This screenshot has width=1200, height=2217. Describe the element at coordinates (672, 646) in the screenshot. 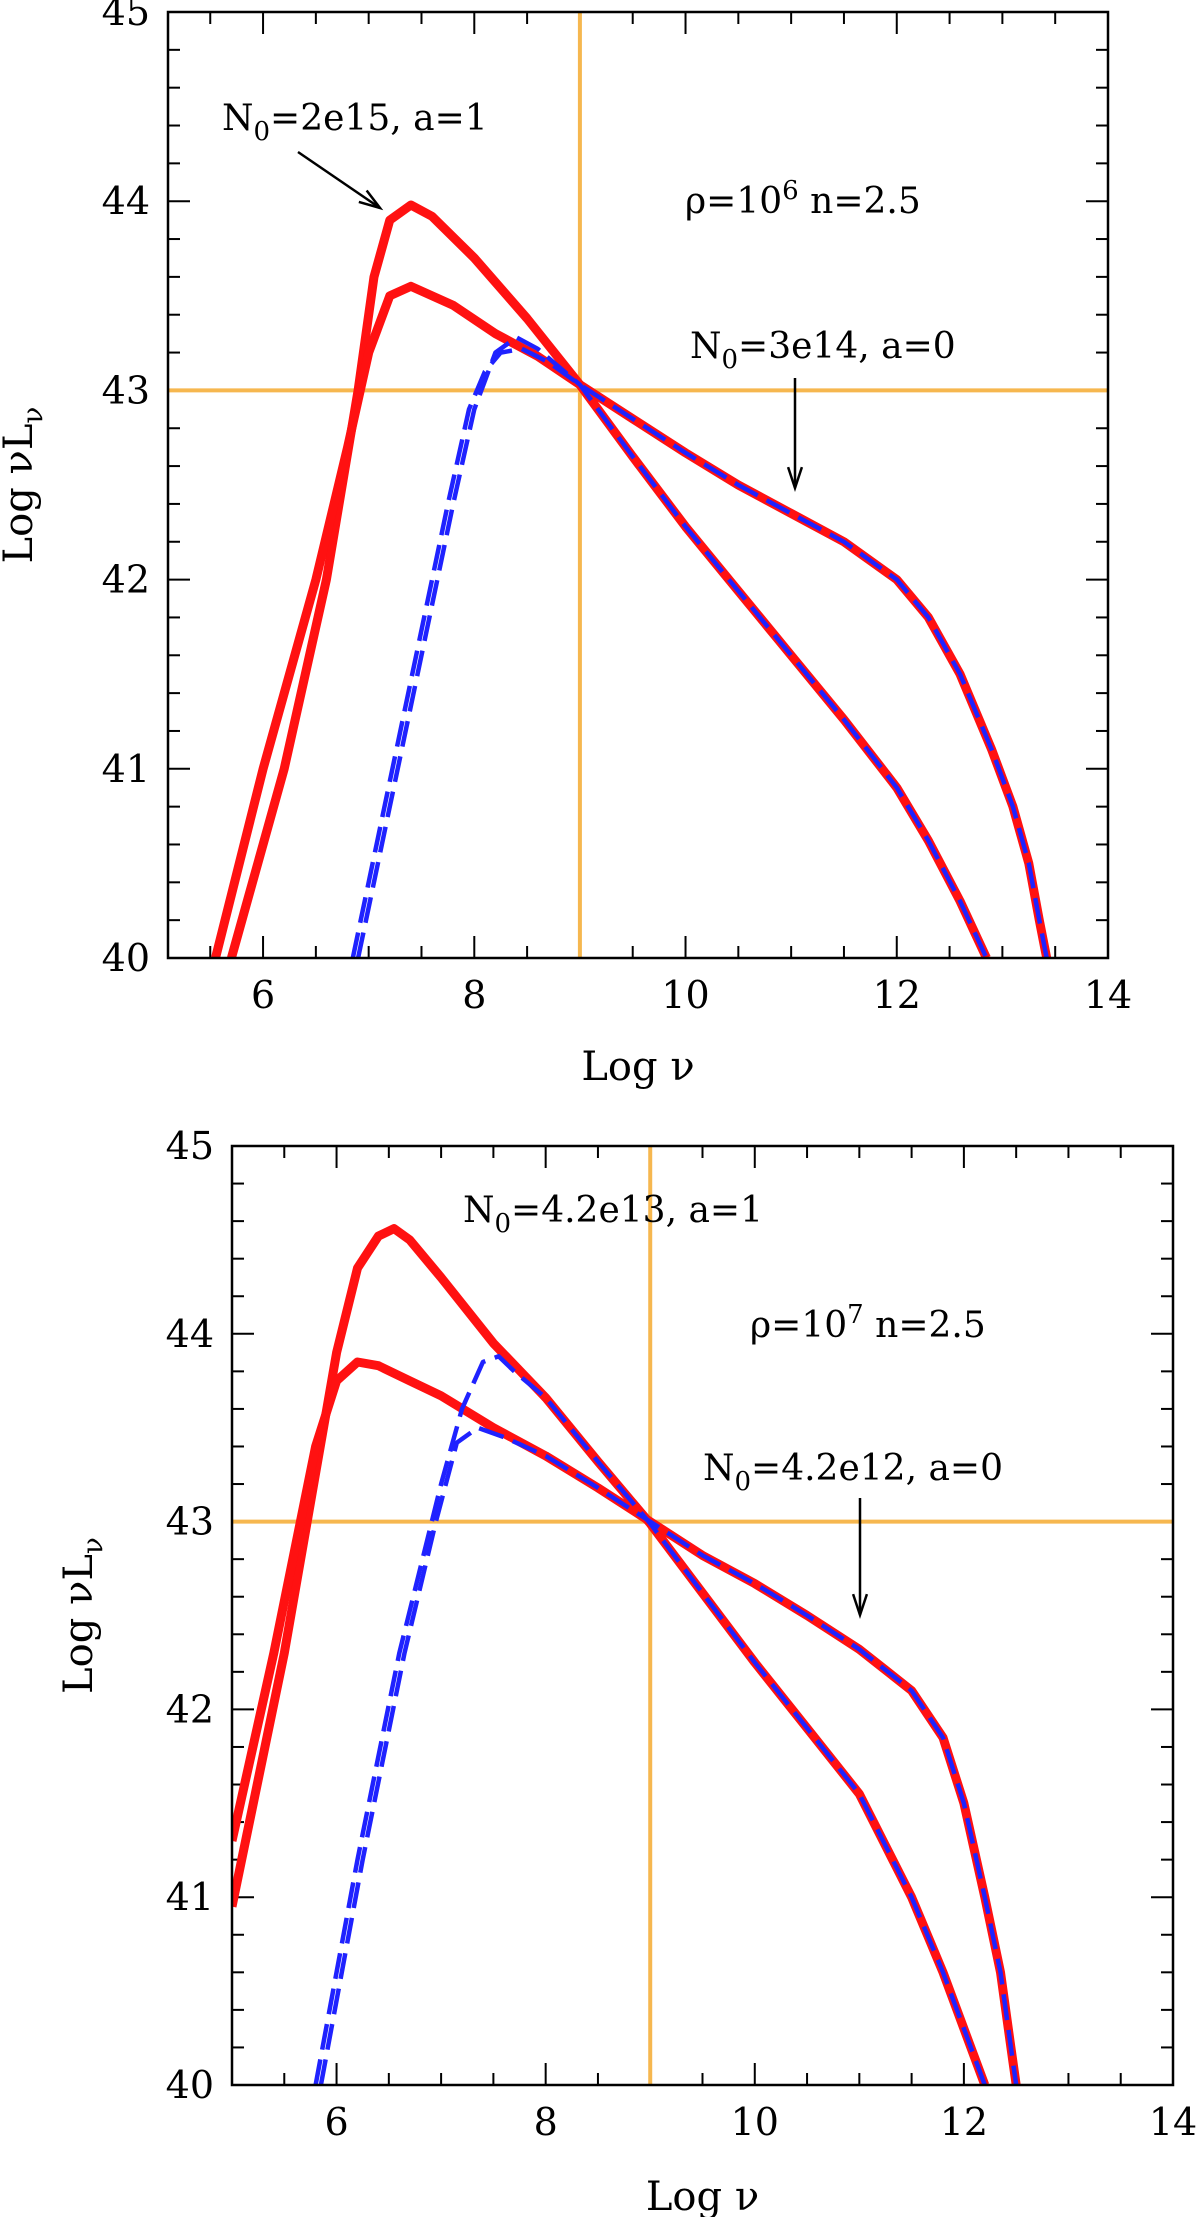

I see `series-a-1-truncated` at that location.